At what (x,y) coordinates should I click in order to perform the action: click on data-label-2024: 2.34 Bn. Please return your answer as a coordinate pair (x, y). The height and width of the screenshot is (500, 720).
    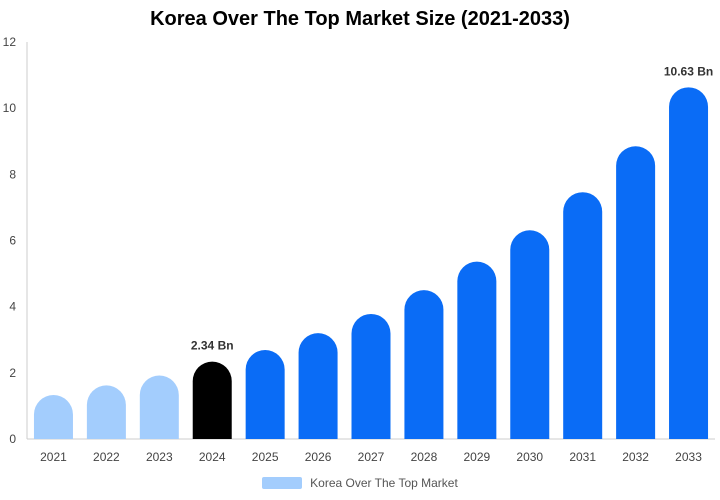
    Looking at the image, I should click on (212, 346).